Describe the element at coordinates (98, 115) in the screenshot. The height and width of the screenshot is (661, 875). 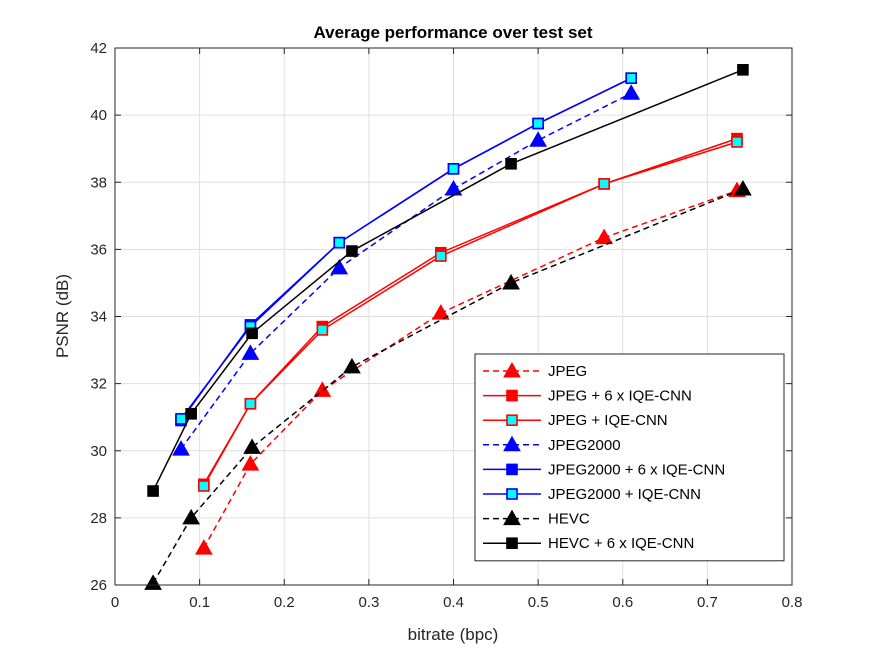
I see `y-tick-label: 40` at that location.